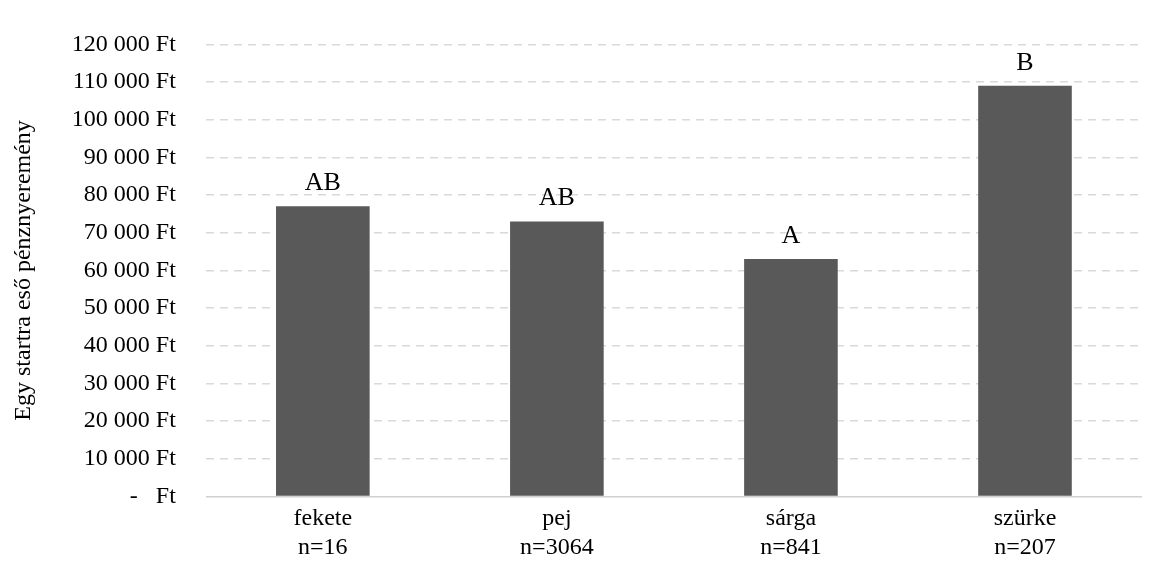  I want to click on y-tick-label: 60 000 Ft, so click(130, 268).